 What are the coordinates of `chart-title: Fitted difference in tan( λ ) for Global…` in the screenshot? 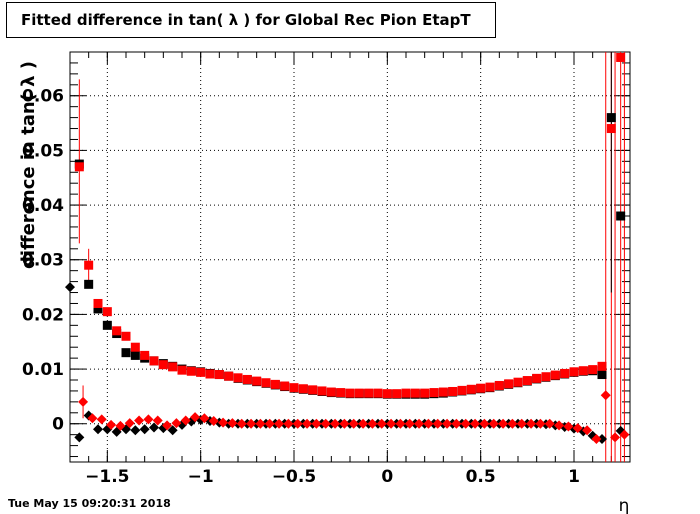 It's located at (251, 20).